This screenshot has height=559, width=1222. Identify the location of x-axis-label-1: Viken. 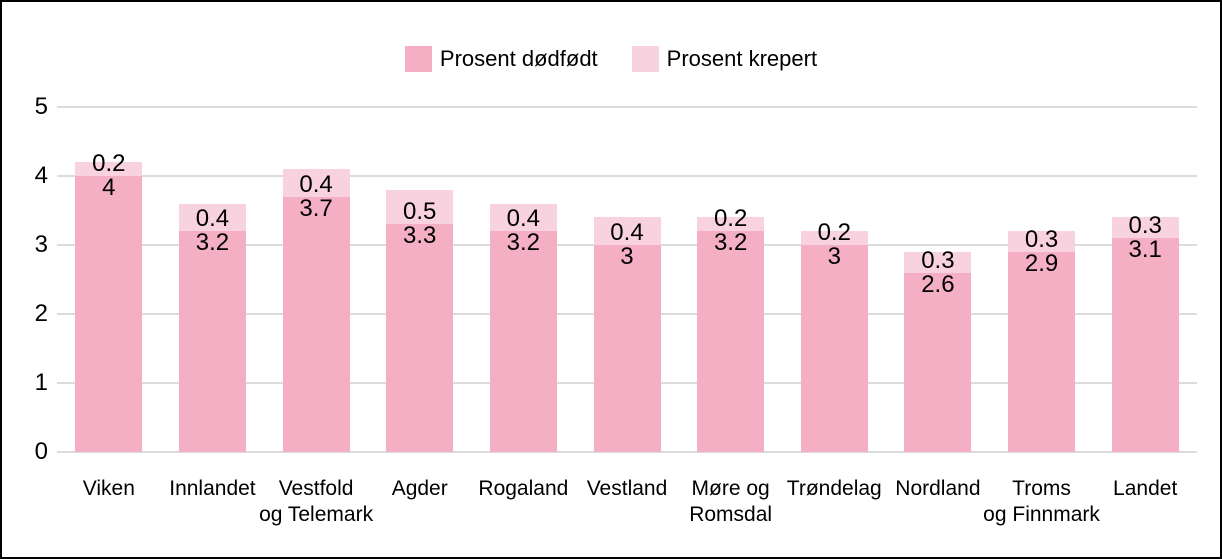
(108, 488).